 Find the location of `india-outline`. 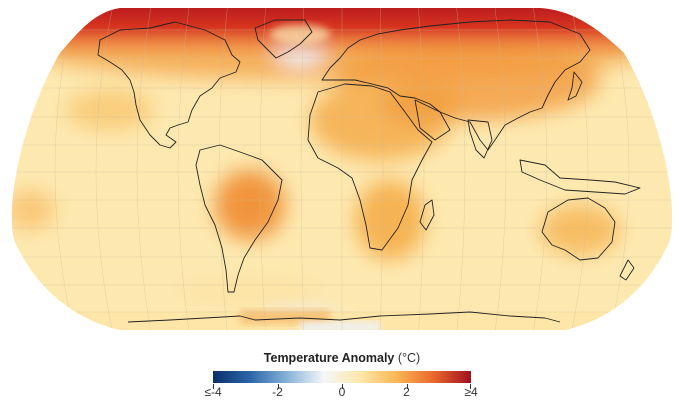

india-outline is located at coordinates (480, 139).